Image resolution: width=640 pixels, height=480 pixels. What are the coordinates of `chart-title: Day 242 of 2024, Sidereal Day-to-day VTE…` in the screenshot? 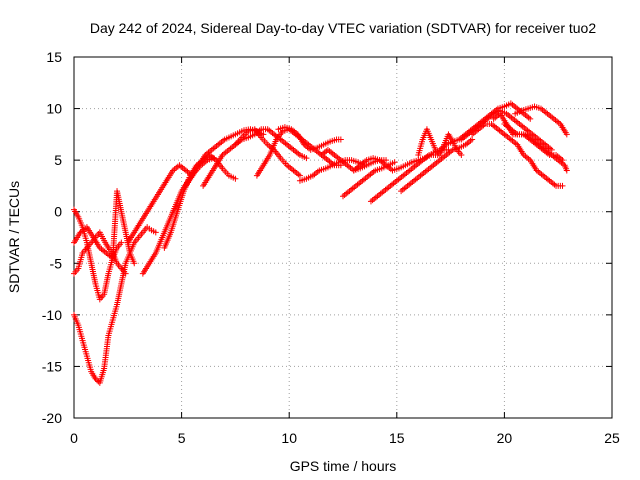 It's located at (343, 28).